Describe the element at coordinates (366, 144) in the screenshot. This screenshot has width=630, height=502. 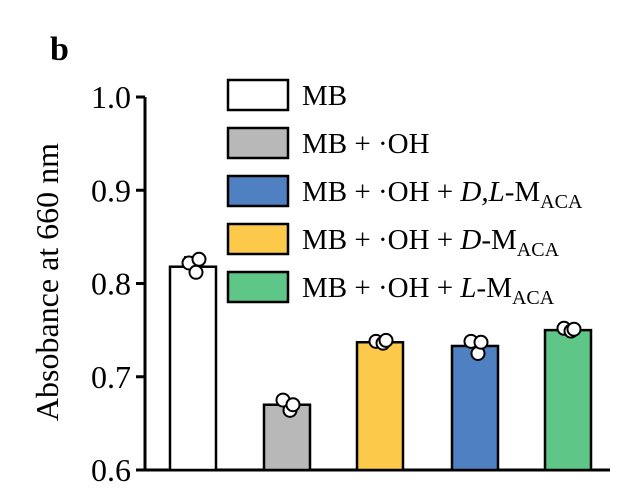
I see `legend-label: MB + ·OH` at that location.